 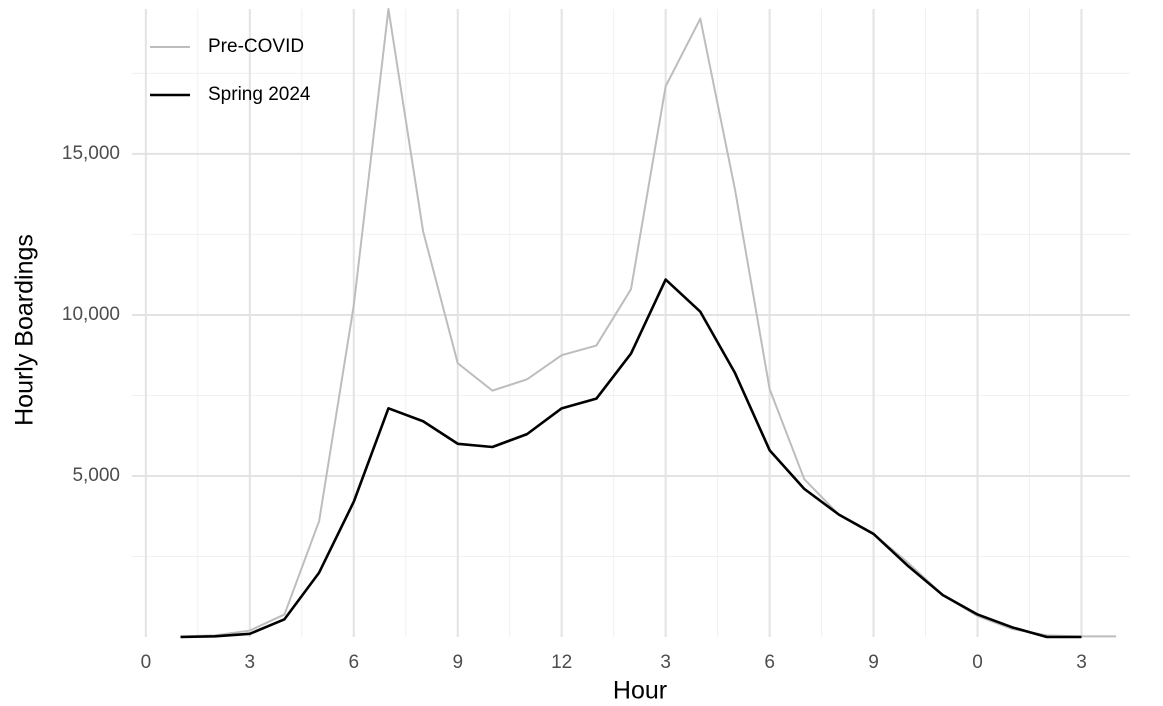 I want to click on x-tick-label: 12, so click(x=561, y=662).